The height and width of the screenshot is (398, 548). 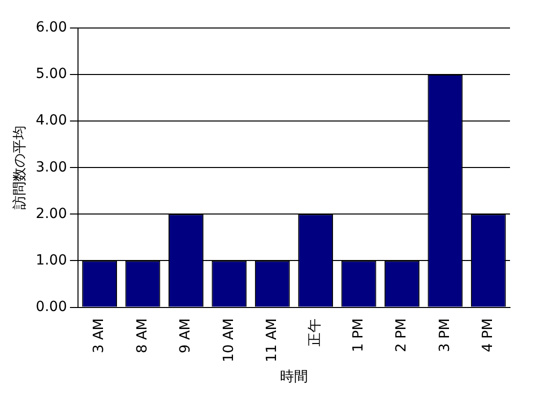 What do you see at coordinates (51, 28) in the screenshot?
I see `y-tick-label: 6.00` at bounding box center [51, 28].